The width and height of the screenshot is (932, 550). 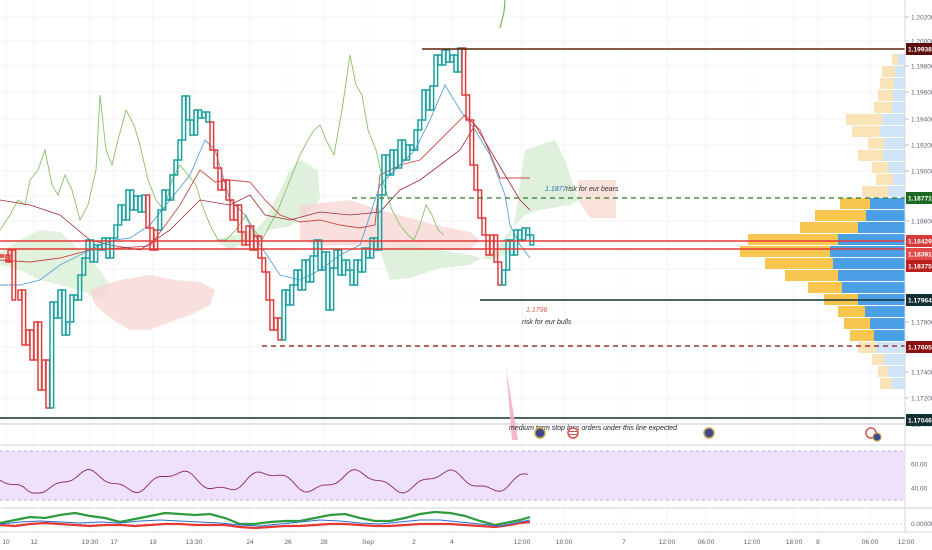 What do you see at coordinates (920, 301) in the screenshot?
I see `price-label-text: 1.17964` at bounding box center [920, 301].